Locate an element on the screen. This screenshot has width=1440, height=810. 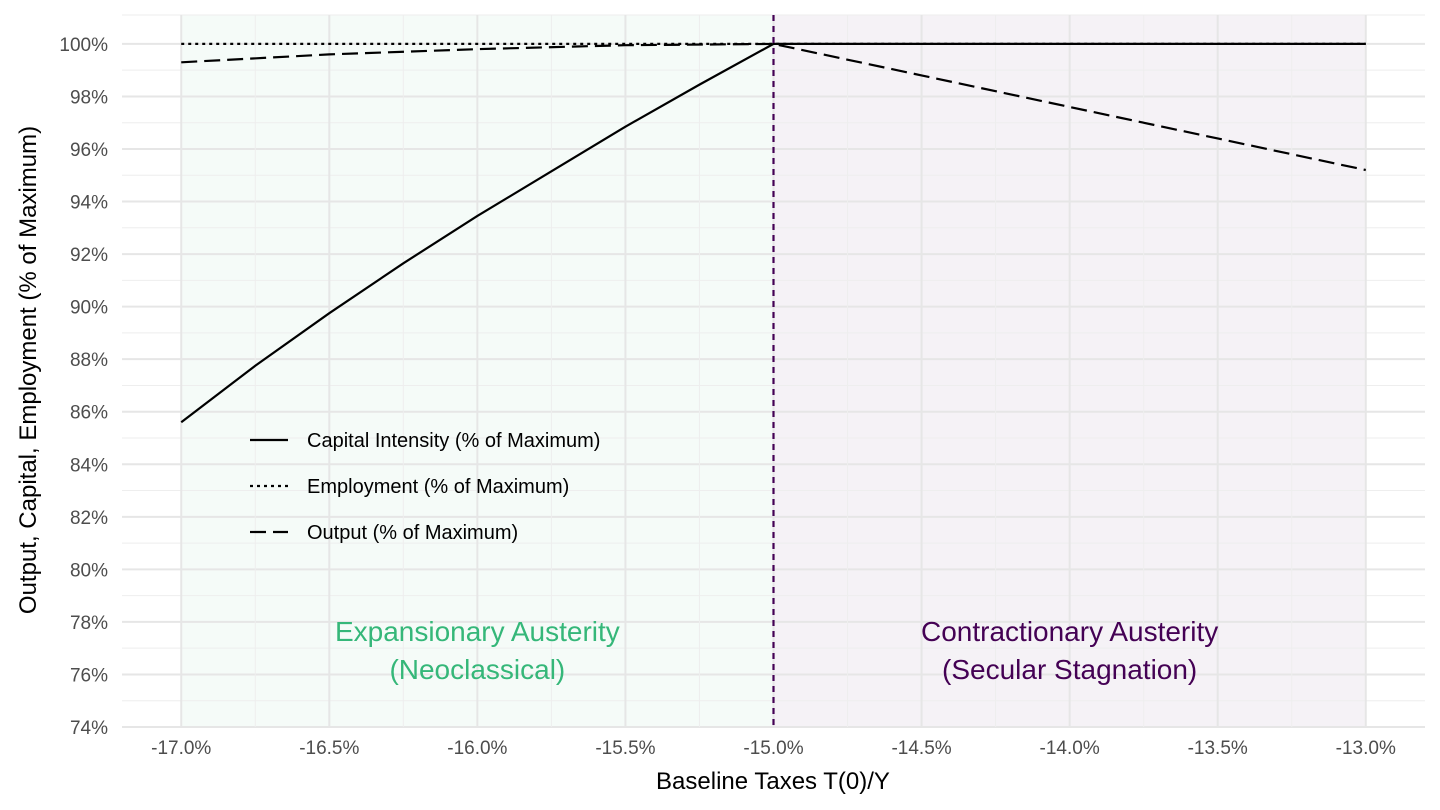
x-tick-label: -15.0% is located at coordinates (773, 748).